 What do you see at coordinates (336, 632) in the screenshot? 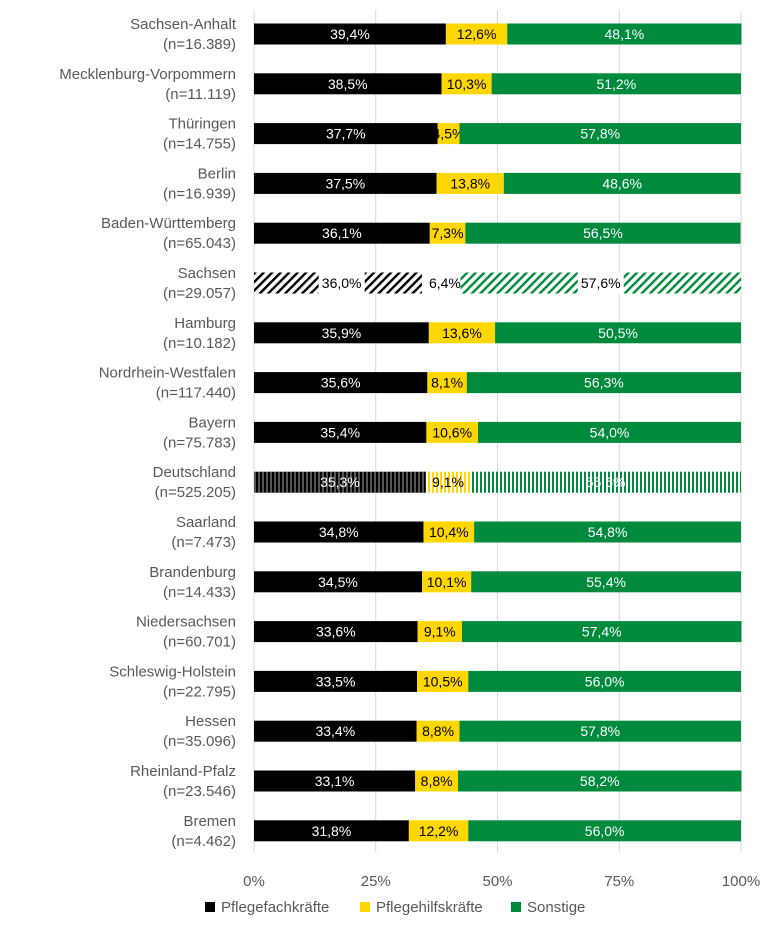
I see `data-label: 33,6%` at bounding box center [336, 632].